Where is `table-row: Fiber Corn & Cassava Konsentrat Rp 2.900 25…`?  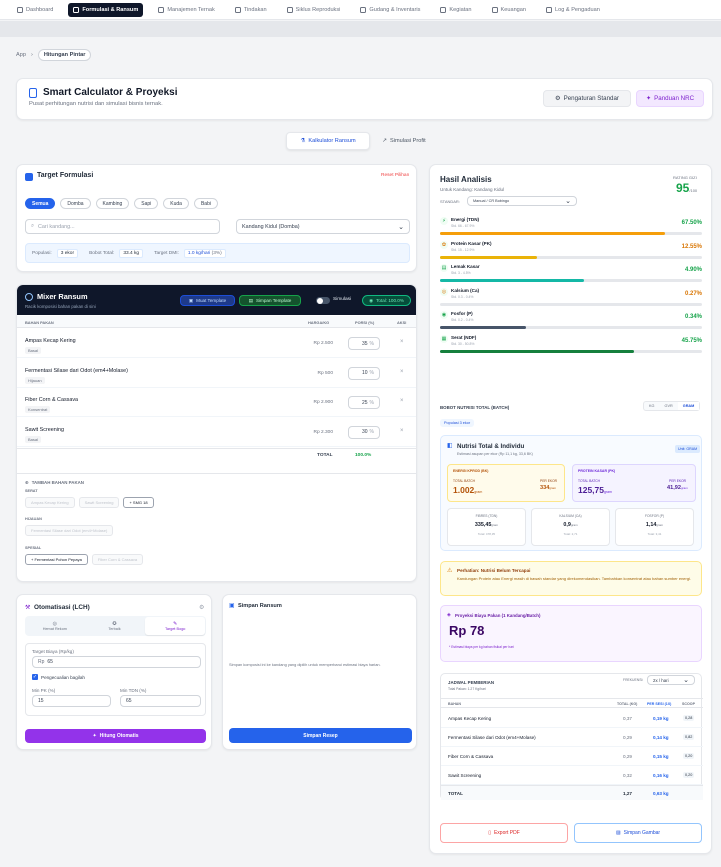 table-row: Fiber Corn & Cassava Konsentrat Rp 2.900 25… is located at coordinates (216, 402).